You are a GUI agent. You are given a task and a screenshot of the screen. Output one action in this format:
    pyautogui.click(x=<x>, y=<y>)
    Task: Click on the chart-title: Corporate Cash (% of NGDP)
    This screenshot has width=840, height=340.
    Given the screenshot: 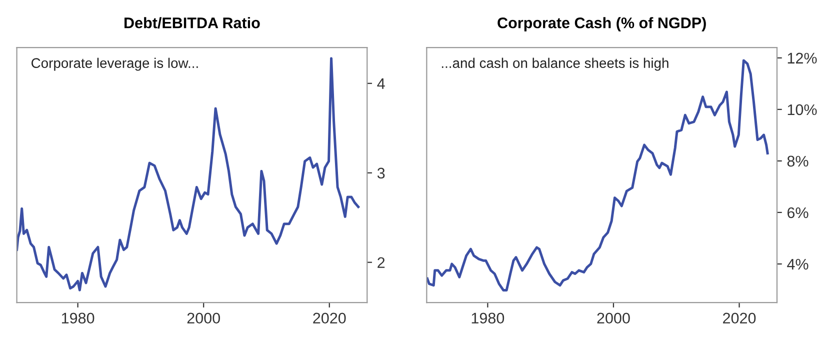 What is the action you would take?
    pyautogui.click(x=602, y=24)
    